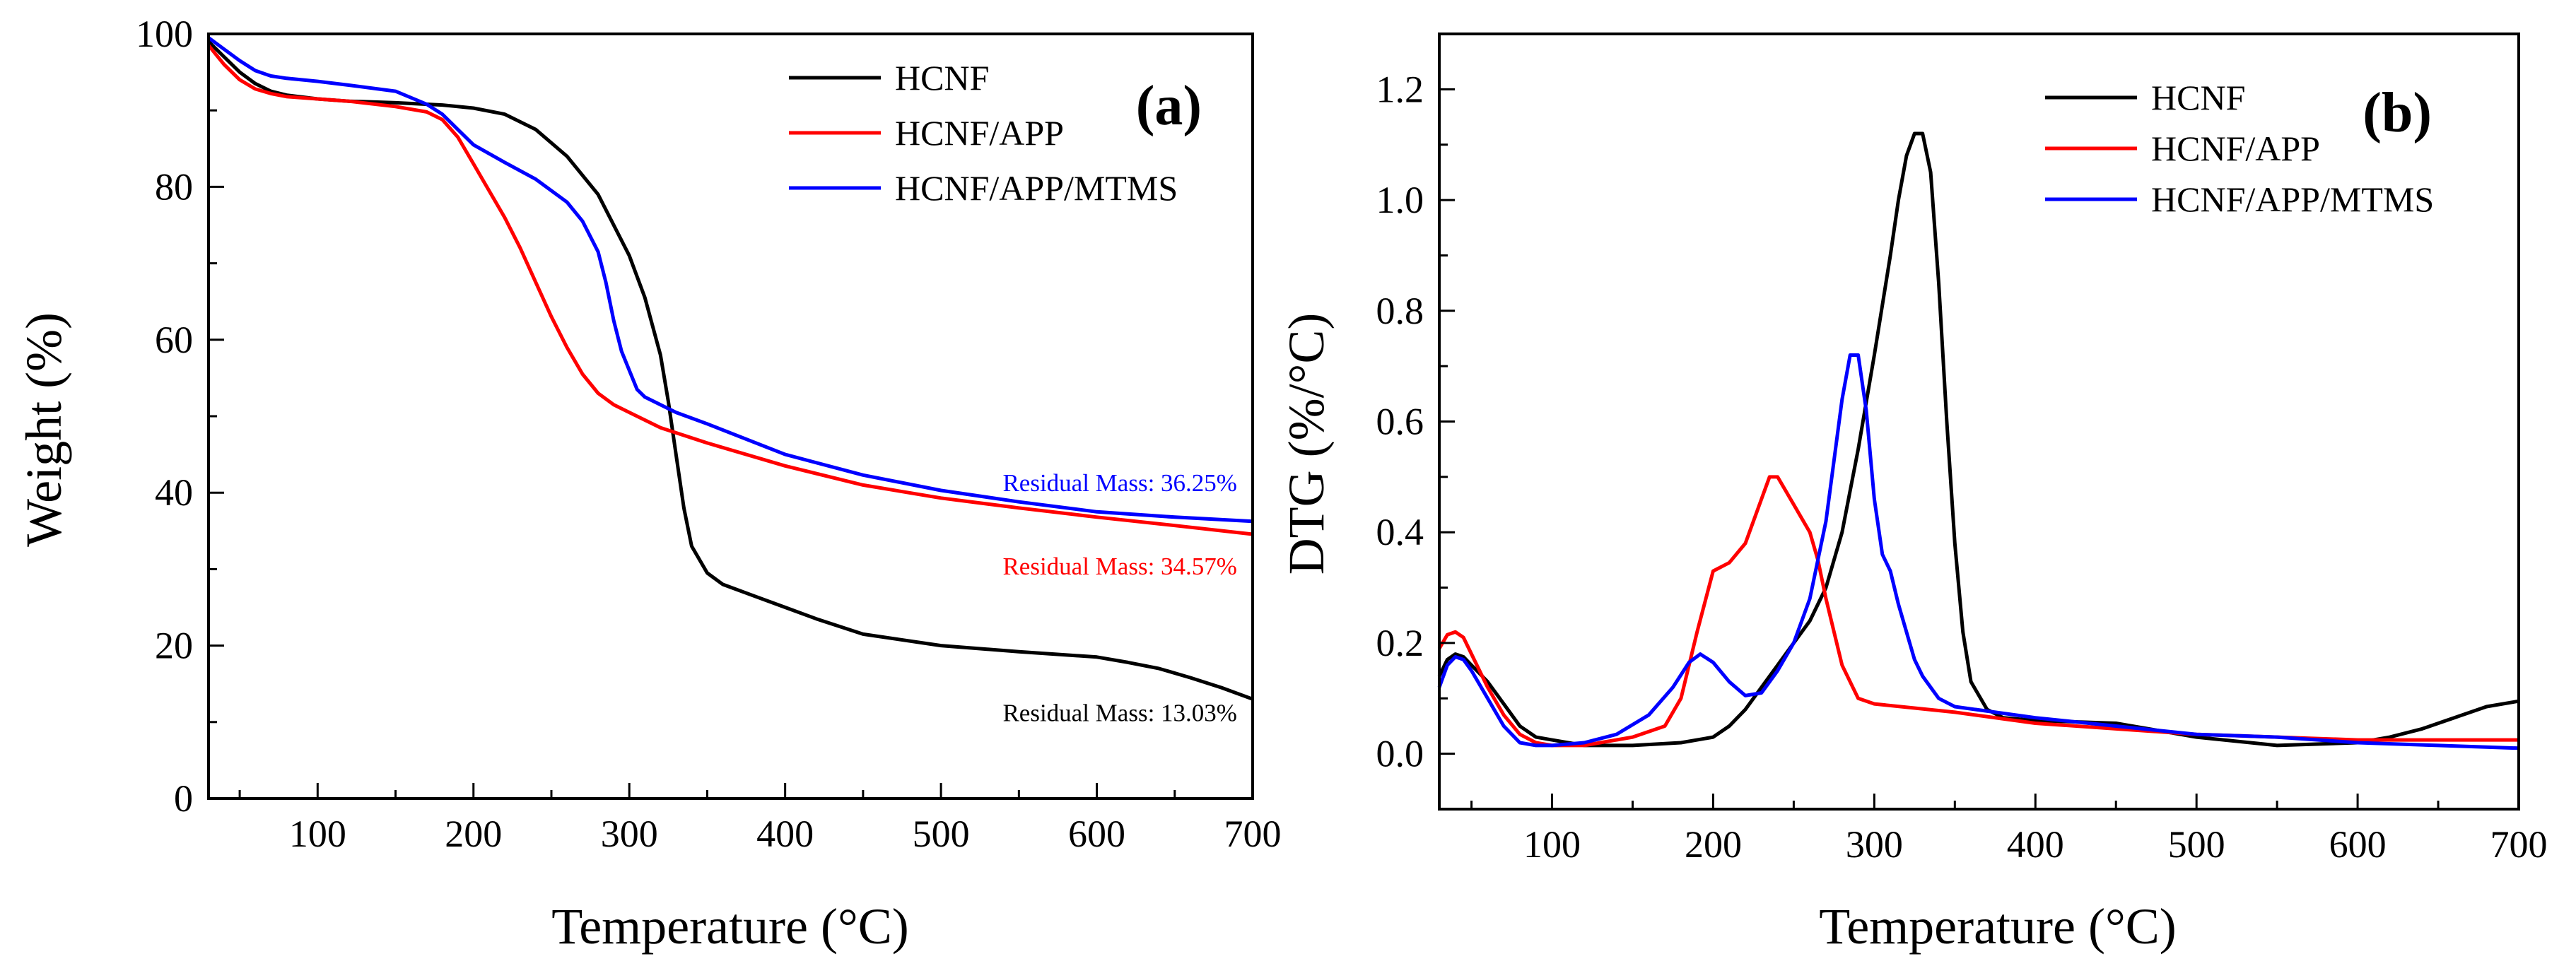 This screenshot has width=2576, height=978. I want to click on y-tick-label: 60, so click(174, 340).